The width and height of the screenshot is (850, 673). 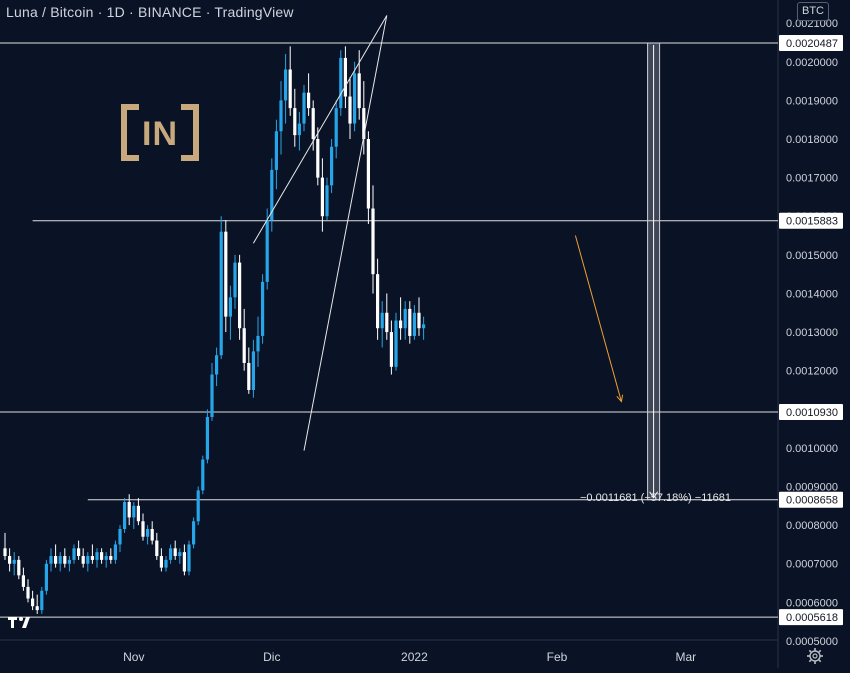 I want to click on projection-arrow-line, so click(x=598, y=318).